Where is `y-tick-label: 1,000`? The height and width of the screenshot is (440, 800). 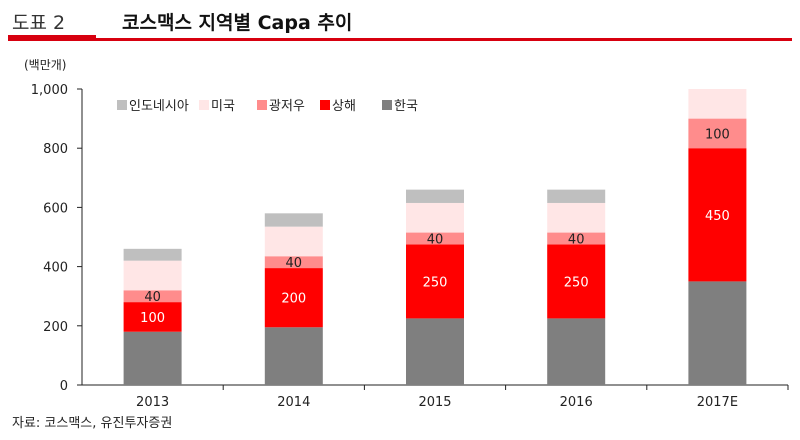 y-tick-label: 1,000 is located at coordinates (49, 90).